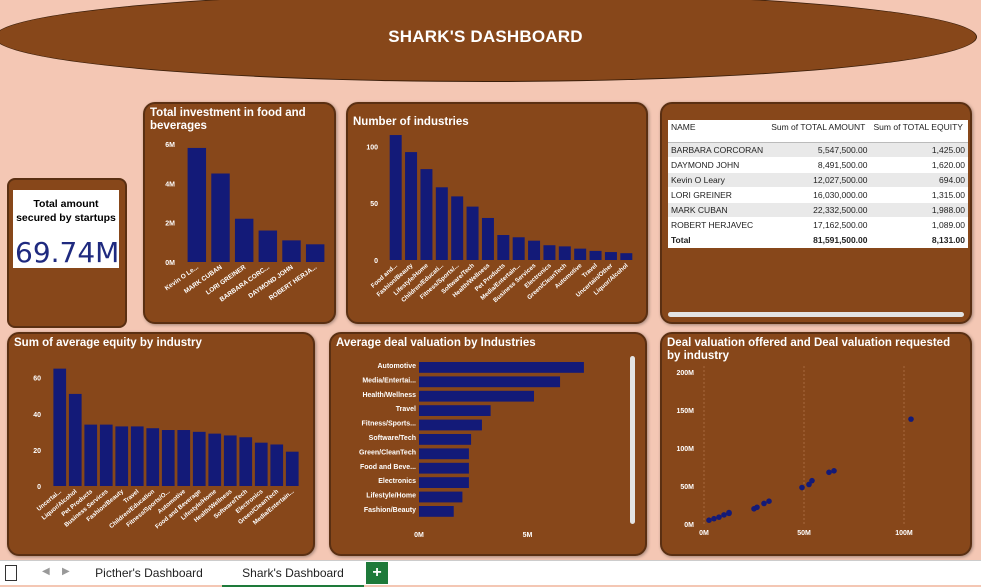  Describe the element at coordinates (904, 533) in the screenshot. I see `x-tick-label: 100M` at that location.